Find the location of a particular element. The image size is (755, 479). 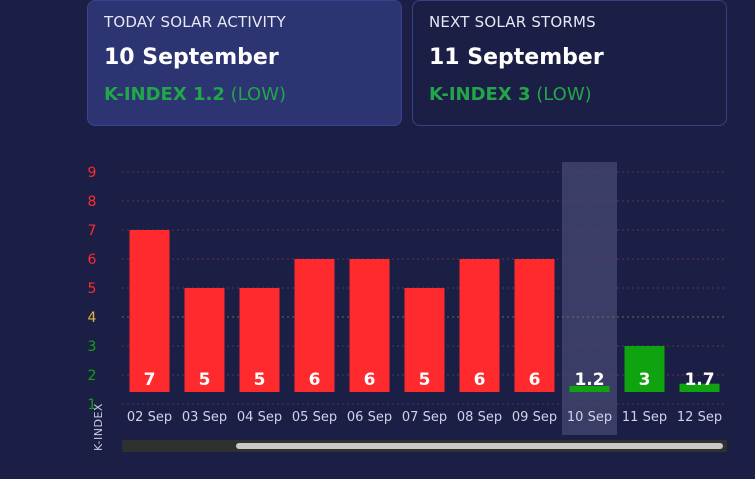

today-kindex-level: (LOW) is located at coordinates (258, 94).